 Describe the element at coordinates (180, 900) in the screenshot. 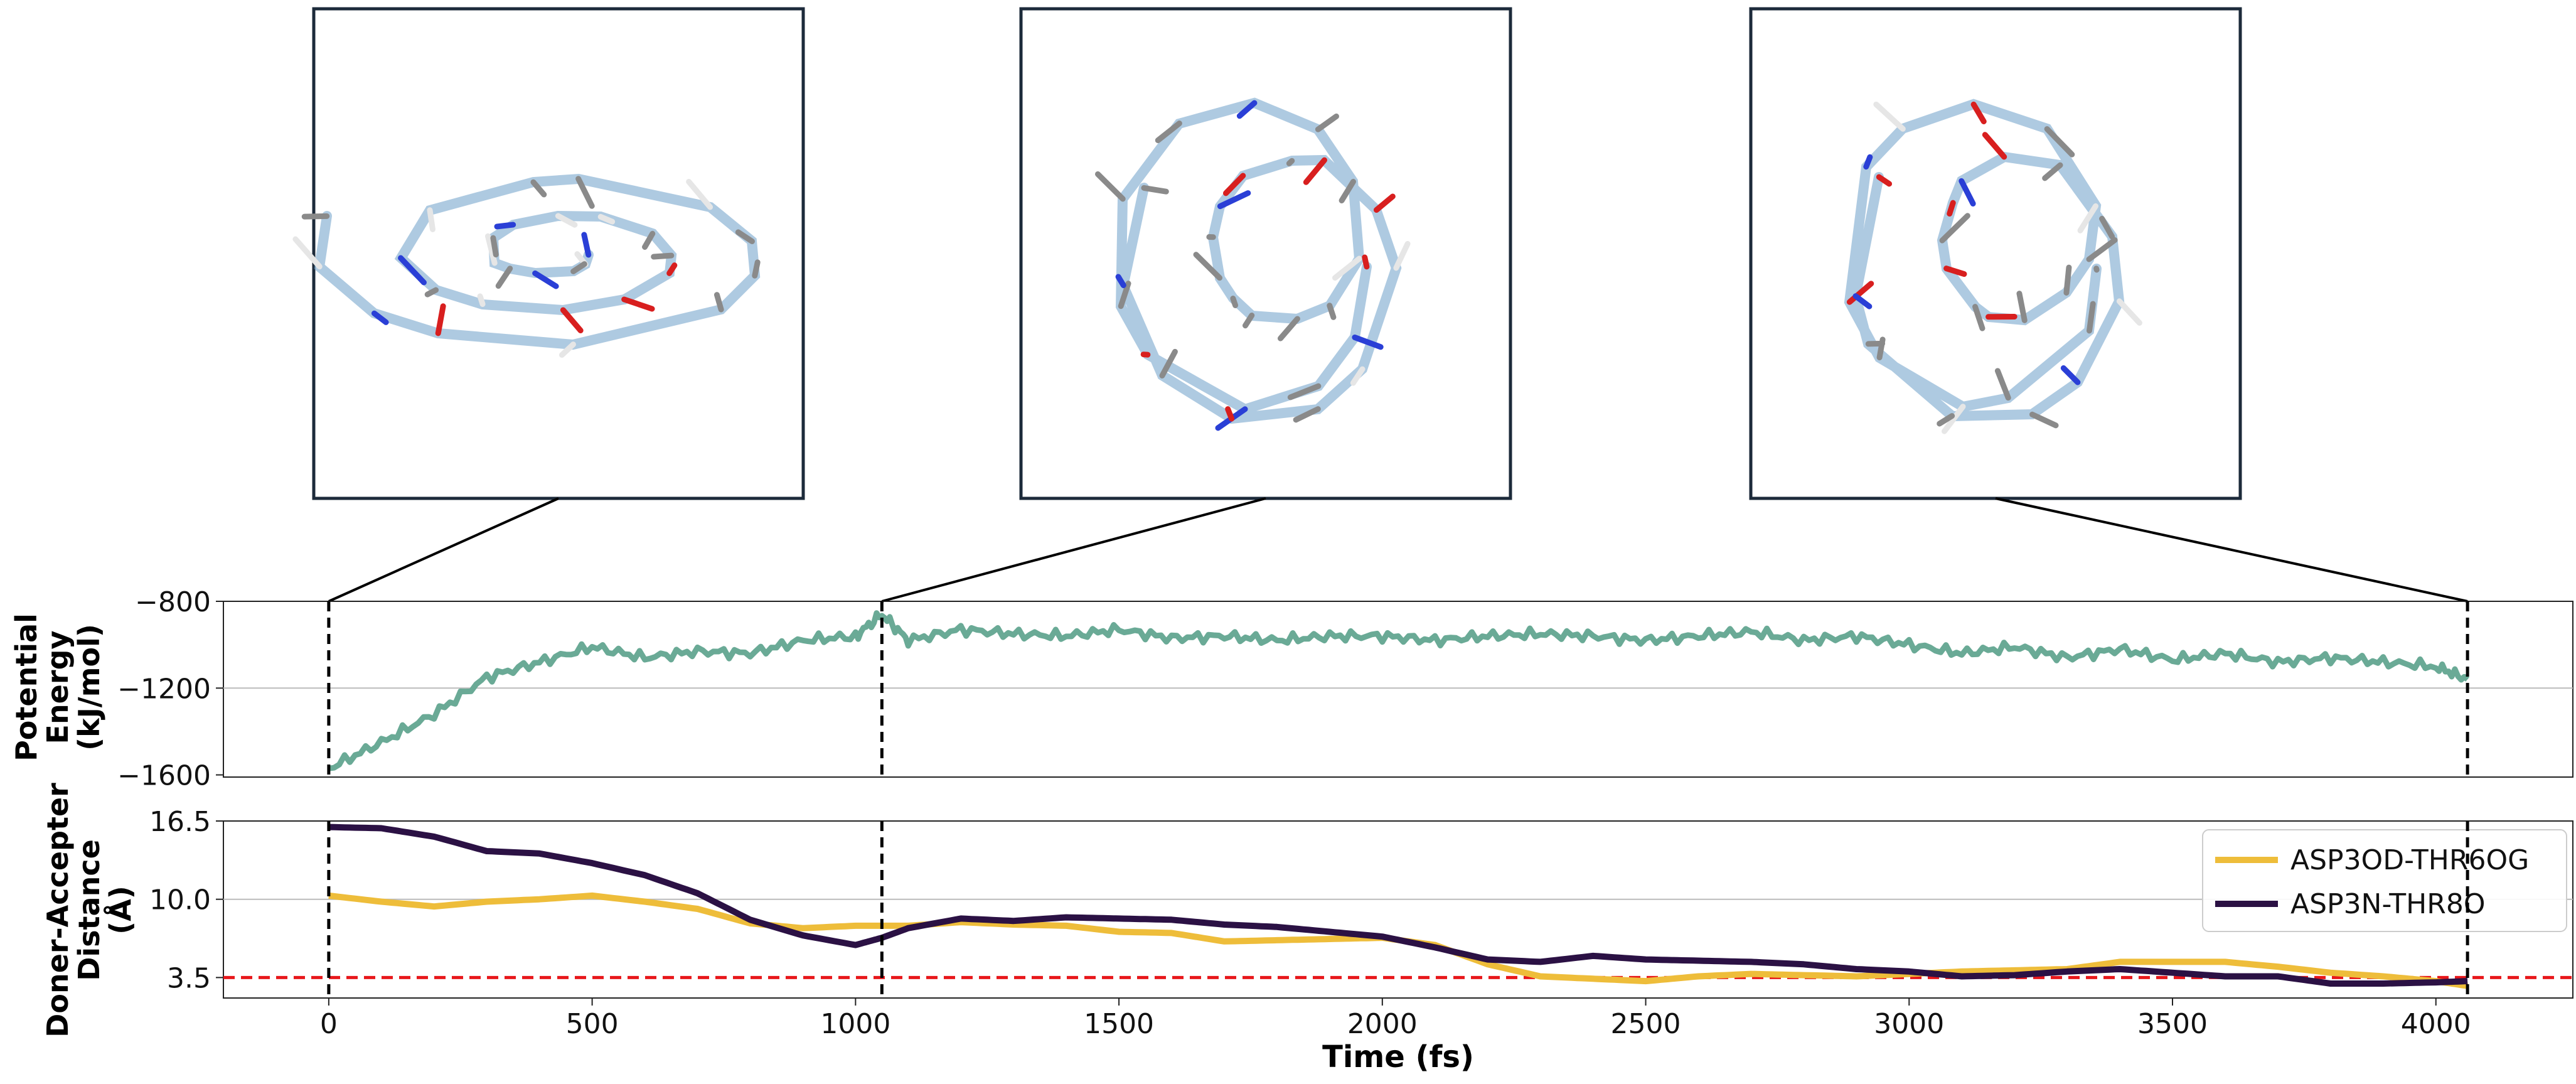

I see `distance-ytick-label-1: 10.0` at that location.